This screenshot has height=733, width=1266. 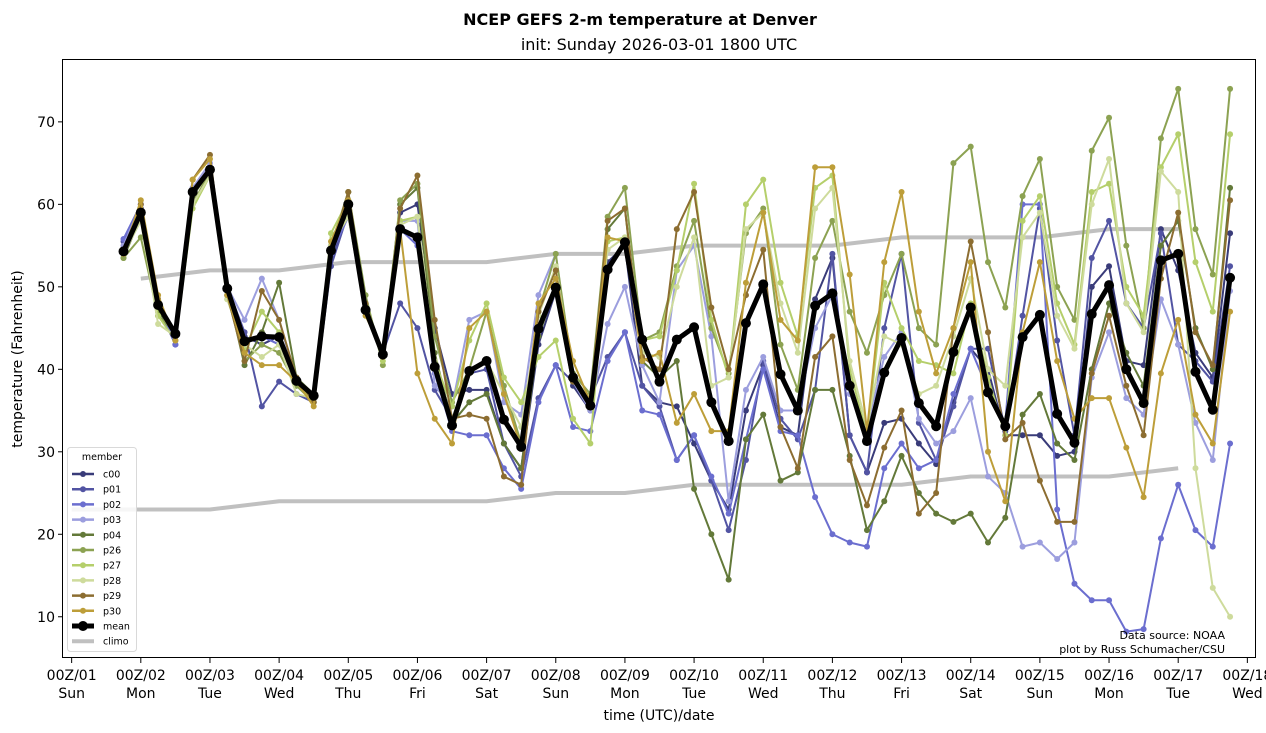 What do you see at coordinates (46, 288) in the screenshot?
I see `y-tick-label: 50` at bounding box center [46, 288].